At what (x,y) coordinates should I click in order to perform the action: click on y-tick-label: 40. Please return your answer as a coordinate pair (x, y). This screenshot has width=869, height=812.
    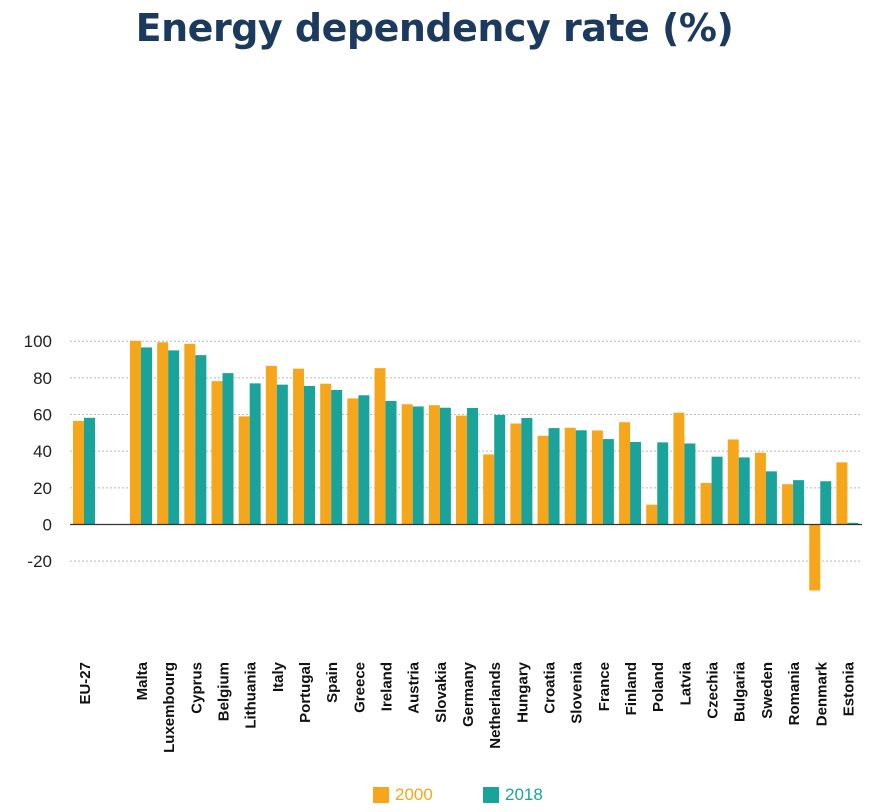
    Looking at the image, I should click on (42, 451).